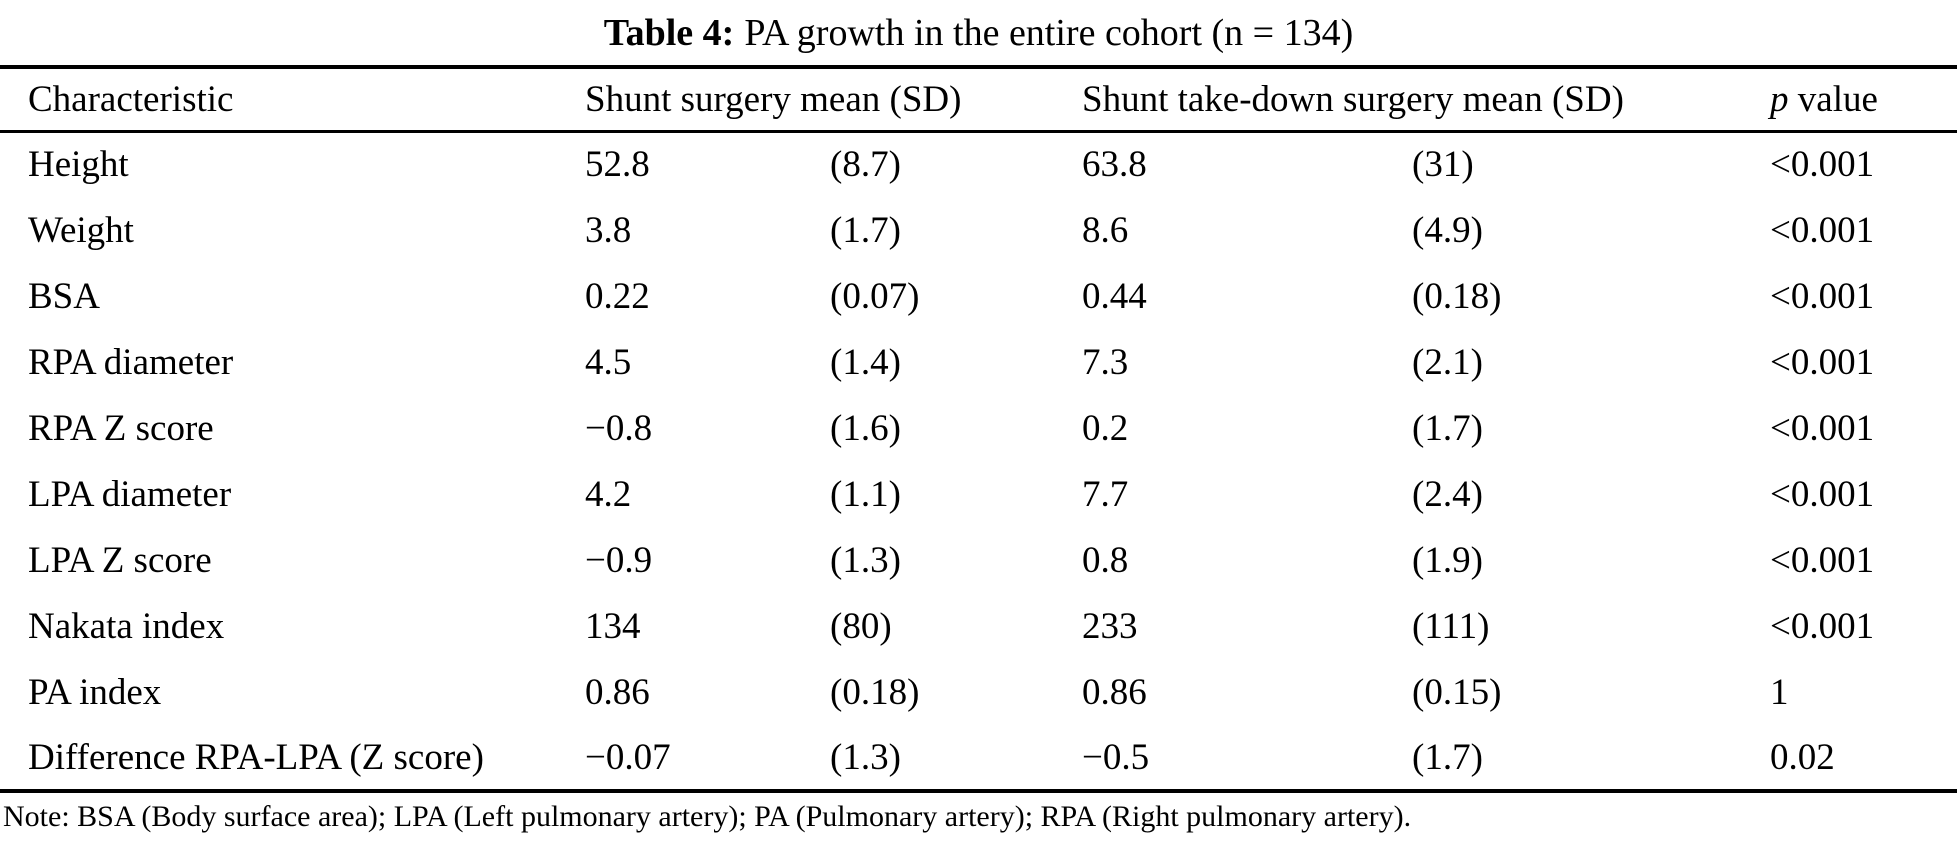 The width and height of the screenshot is (1957, 857). What do you see at coordinates (875, 692) in the screenshot?
I see `cell-shunt-sd: (0.18)` at bounding box center [875, 692].